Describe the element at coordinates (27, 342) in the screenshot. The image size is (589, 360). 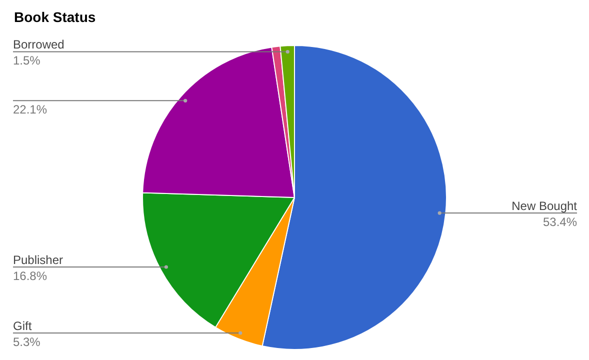
I see `data-label: 5.3%` at that location.